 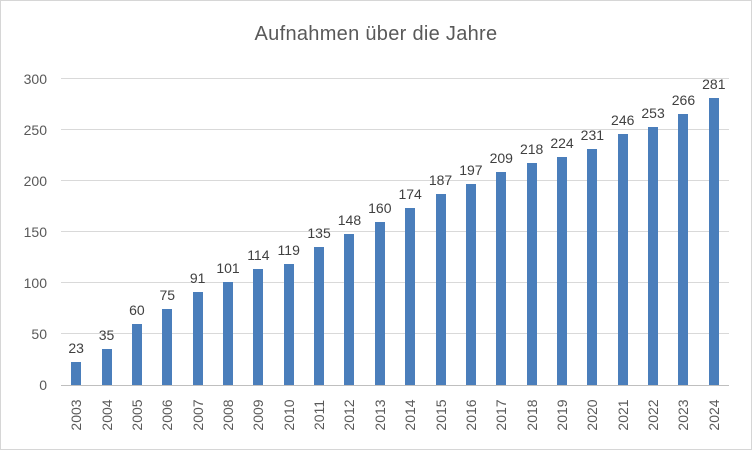 What do you see at coordinates (623, 120) in the screenshot?
I see `bar-value-label: 246` at bounding box center [623, 120].